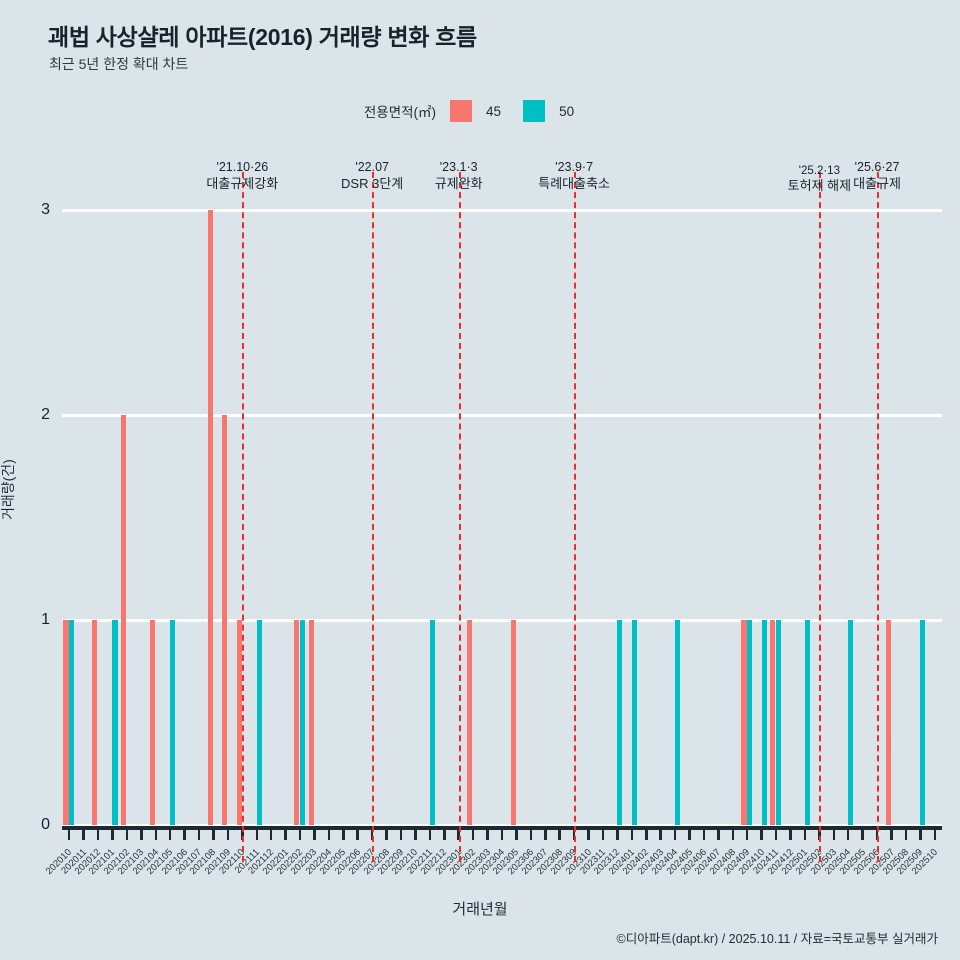 The width and height of the screenshot is (960, 960). Describe the element at coordinates (574, 183) in the screenshot. I see `event-annotation-text: 특례대출축소` at that location.